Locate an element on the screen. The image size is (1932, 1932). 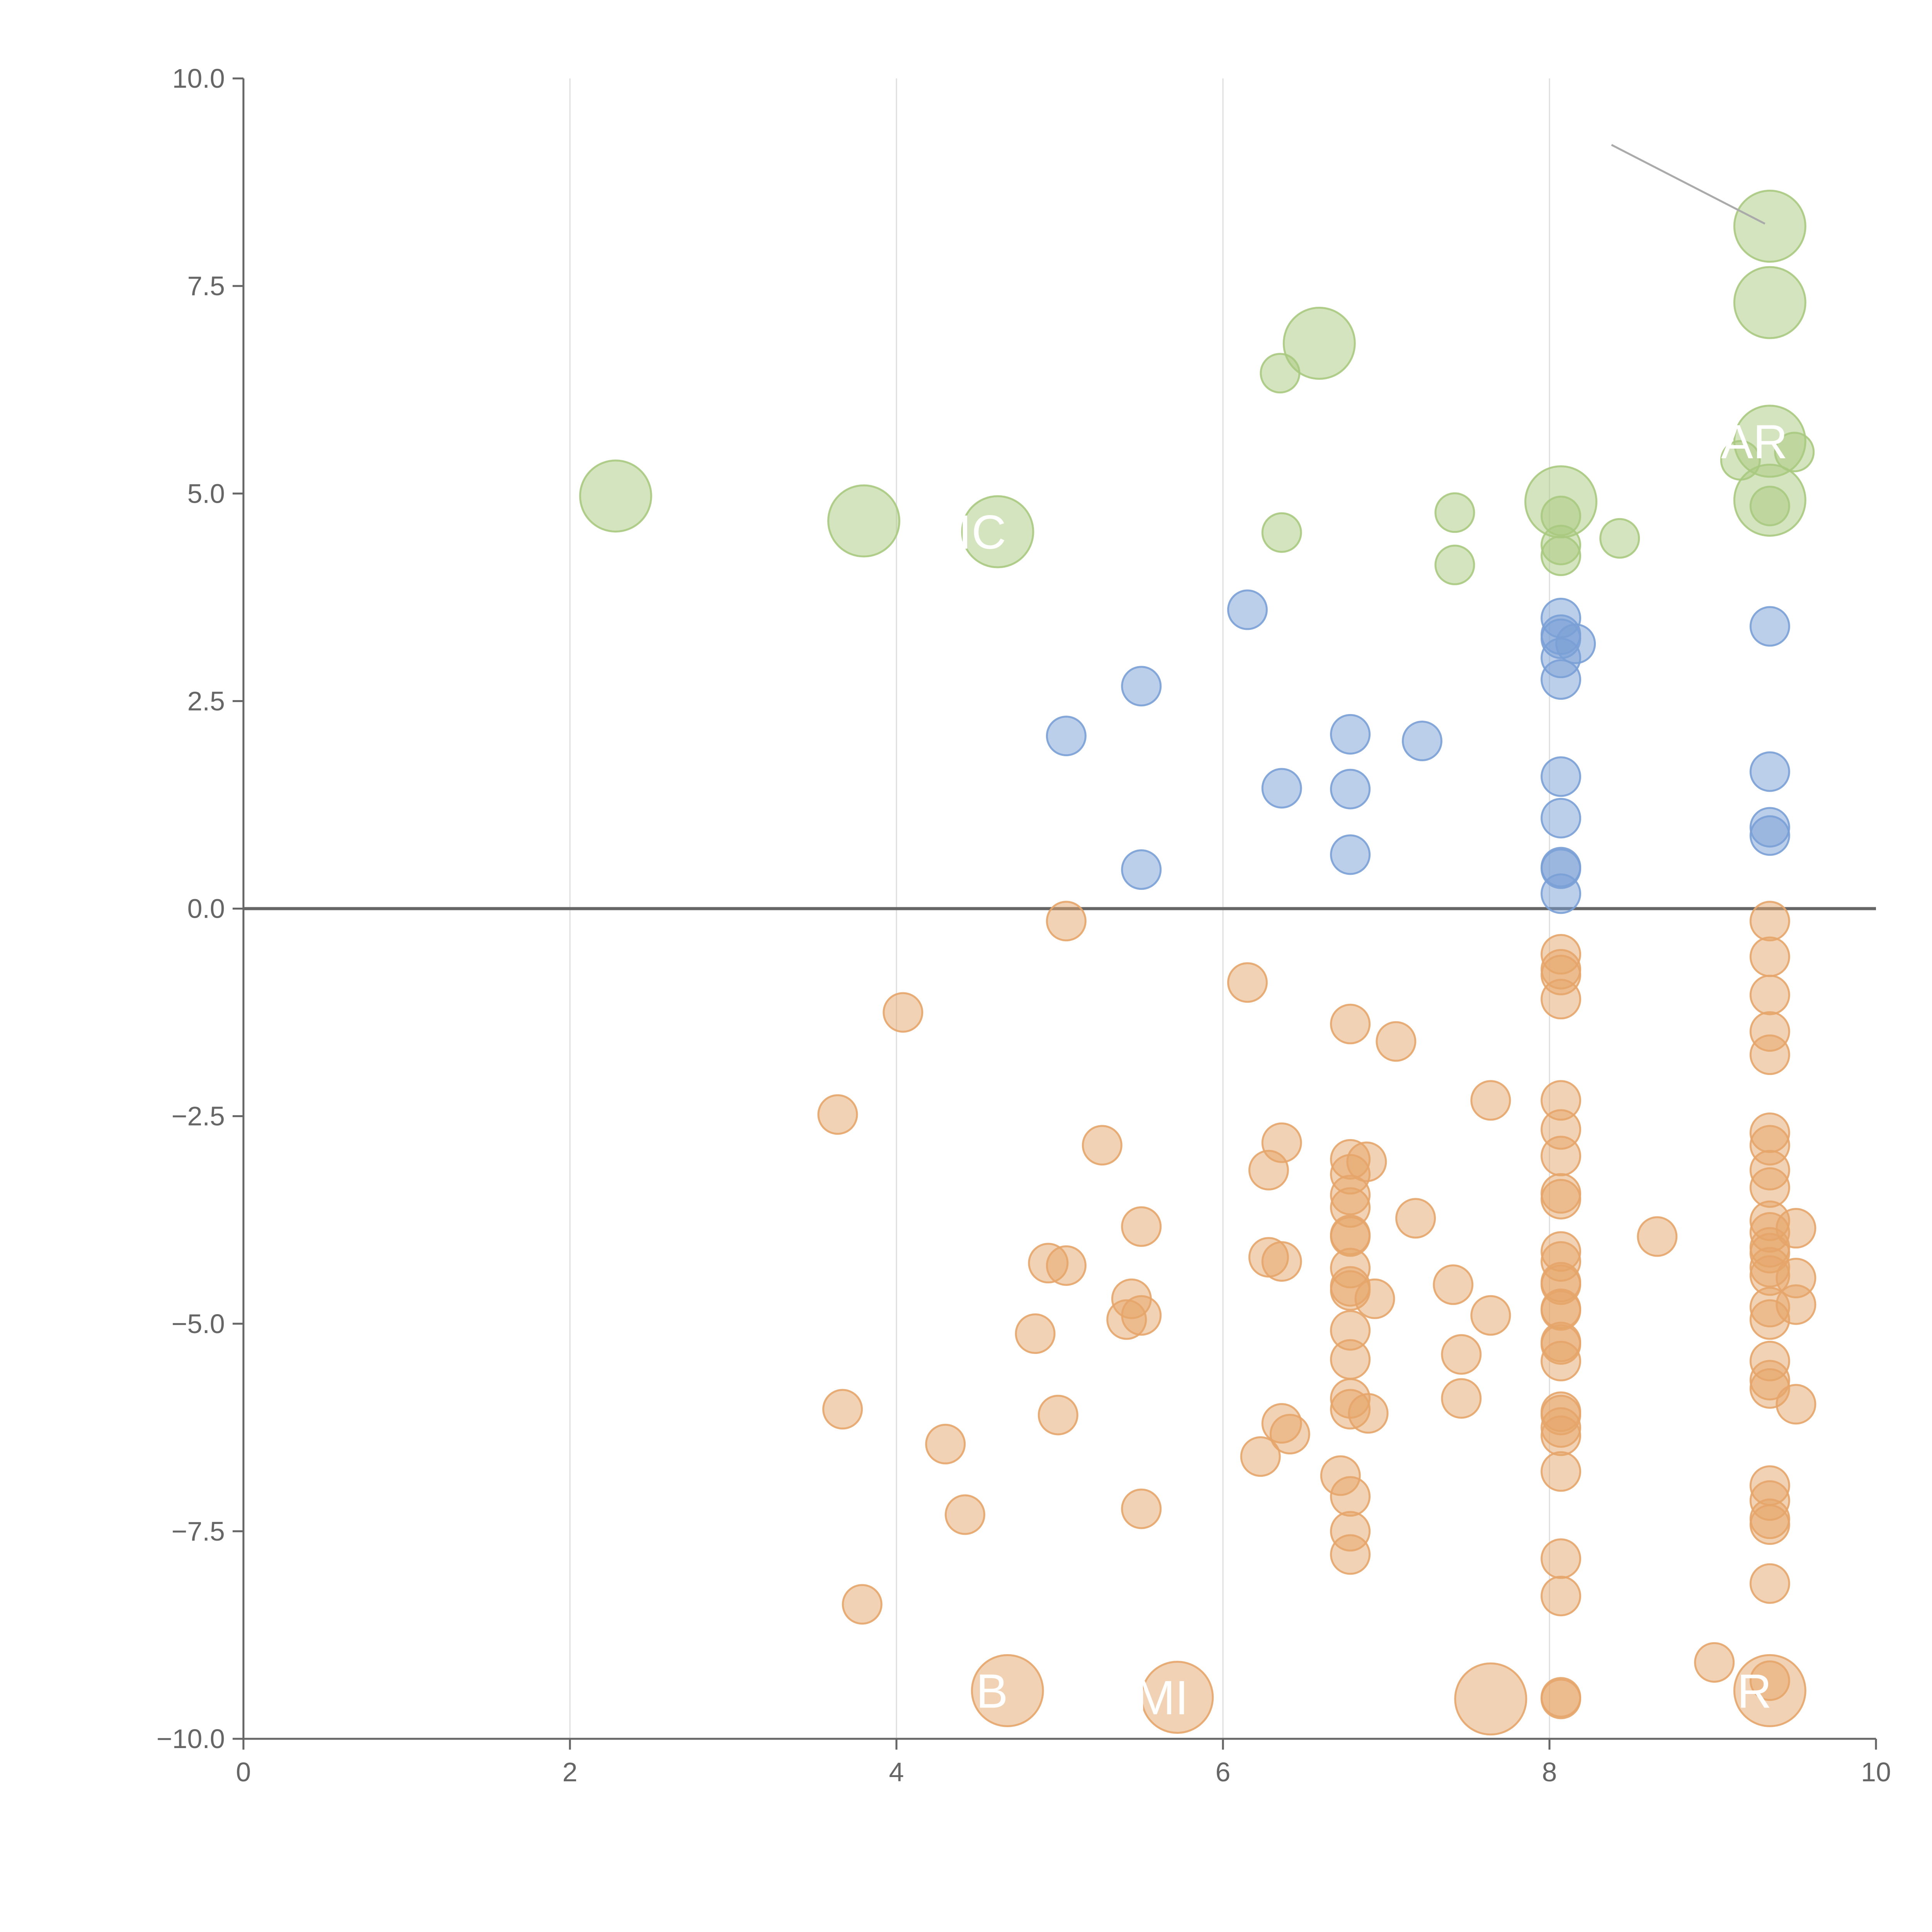
y-tick-label: 7.5 is located at coordinates (206, 286).